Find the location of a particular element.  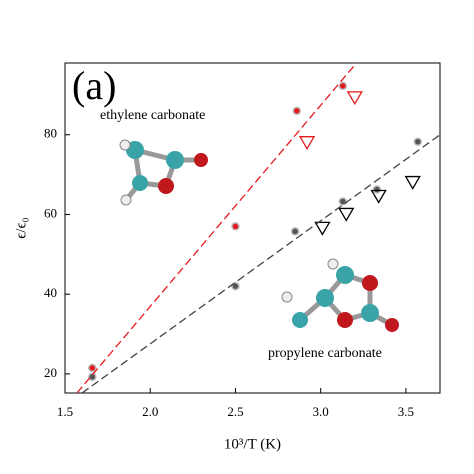

x-tick-label: 2.0 is located at coordinates (150, 411).